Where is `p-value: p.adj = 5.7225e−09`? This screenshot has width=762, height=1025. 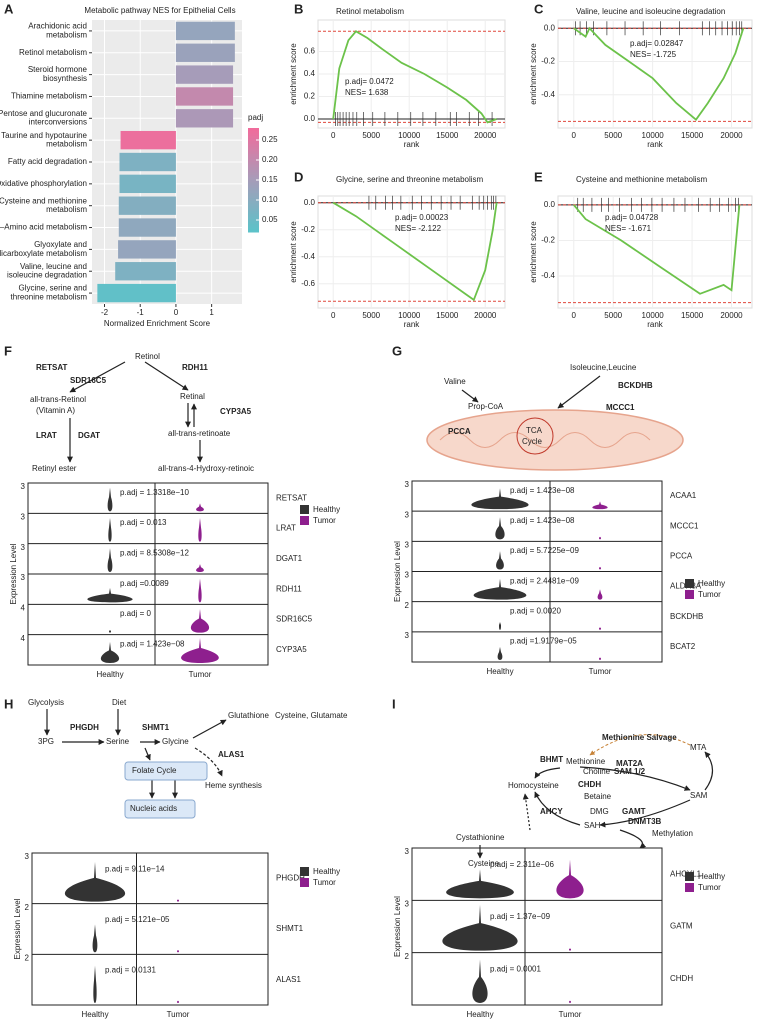
p-value: p.adj = 5.7225e−09 is located at coordinates (545, 550).